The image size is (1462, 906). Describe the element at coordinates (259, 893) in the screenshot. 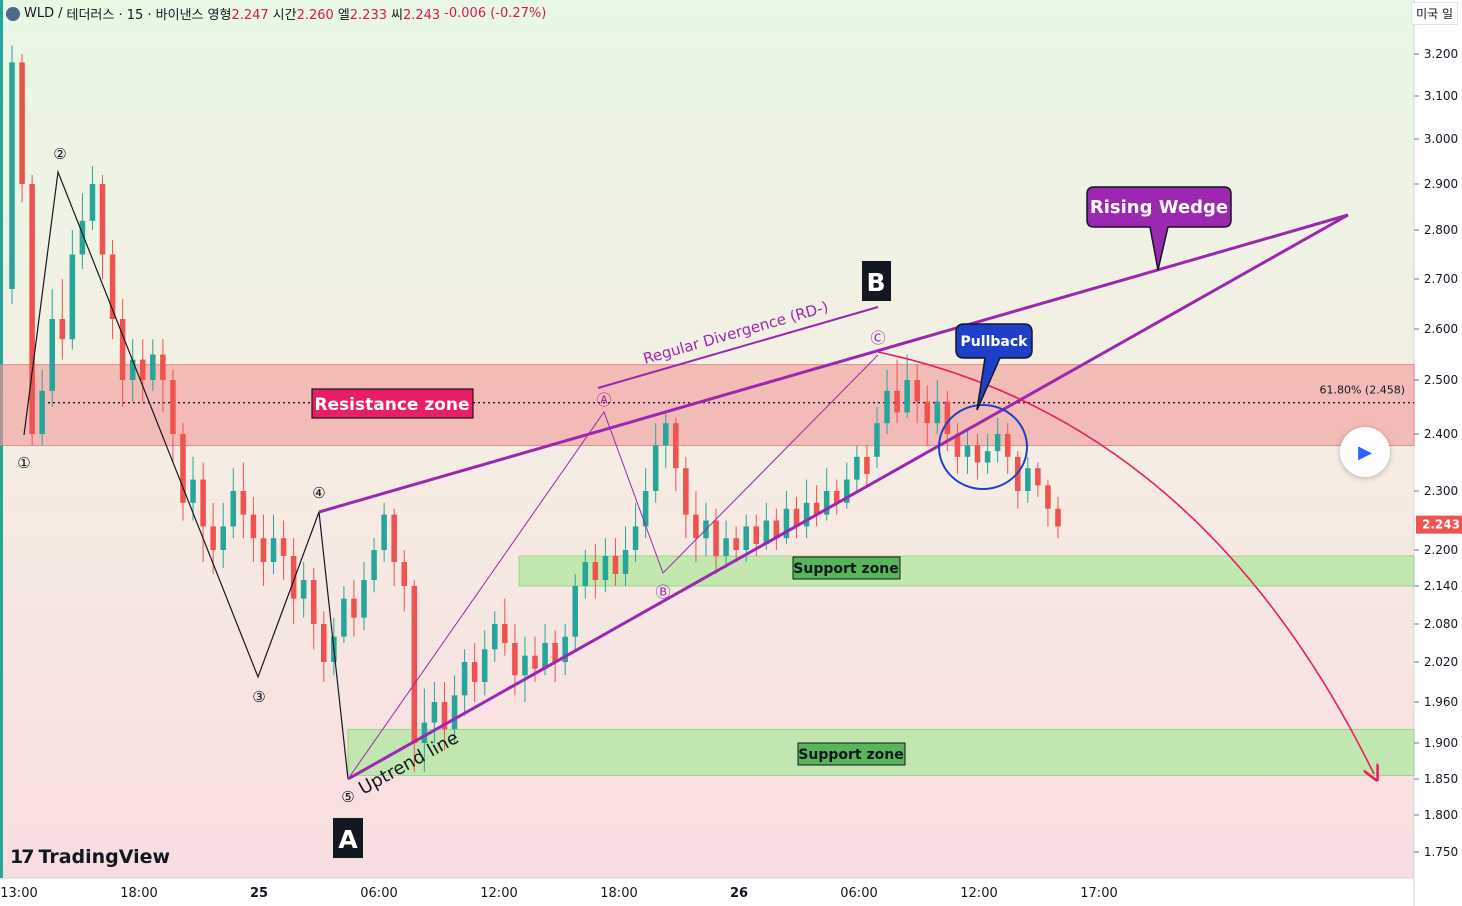

I see `time-tick-label: 25` at that location.